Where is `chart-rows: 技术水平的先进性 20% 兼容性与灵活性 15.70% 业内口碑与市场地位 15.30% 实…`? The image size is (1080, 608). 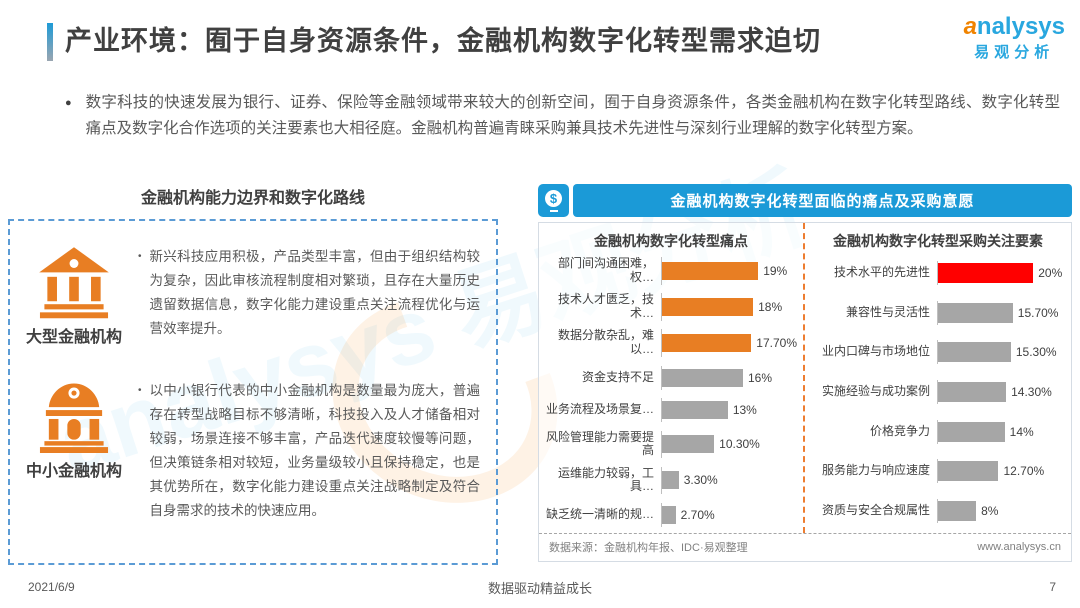
chart-rows: 技术水平的先进性 20% 兼容性与灵活性 15.70% 业内口碑与市场地位 15.30% 实… is located at coordinates (938, 392).